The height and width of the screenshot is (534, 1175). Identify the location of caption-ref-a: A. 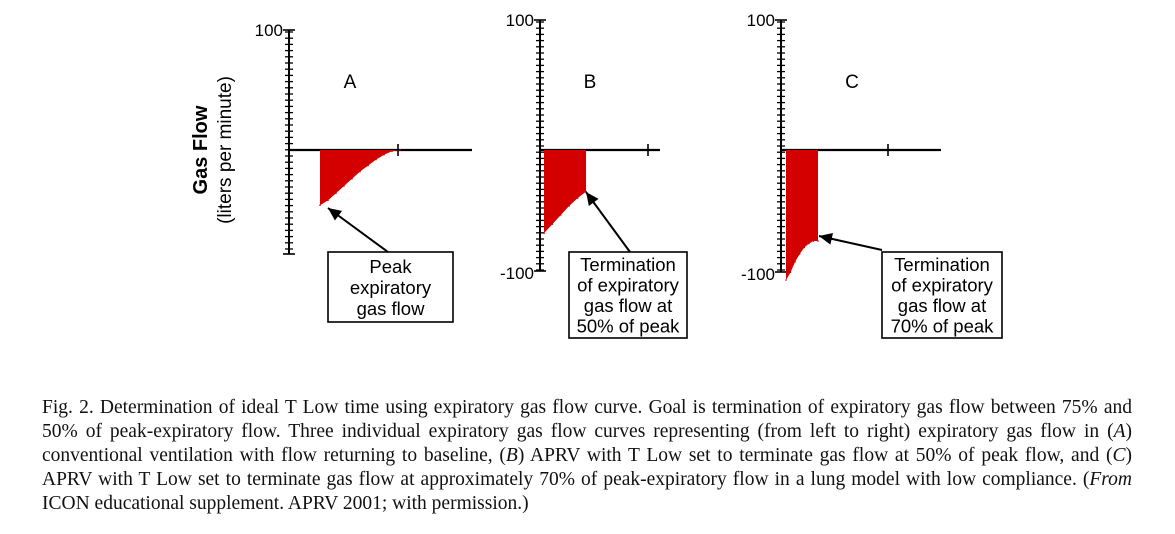
(1119, 431).